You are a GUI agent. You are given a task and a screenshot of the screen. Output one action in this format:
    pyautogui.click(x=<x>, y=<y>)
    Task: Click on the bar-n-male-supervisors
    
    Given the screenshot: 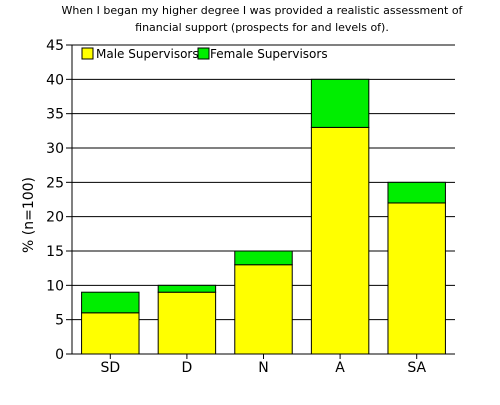 What is the action you would take?
    pyautogui.click(x=263, y=309)
    